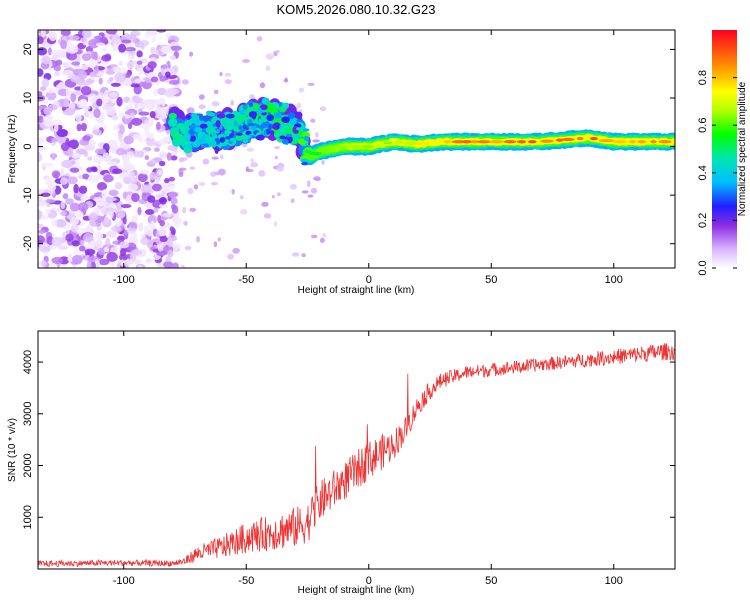 The height and width of the screenshot is (600, 750). I want to click on spectrogram-y-tick-label: 20, so click(28, 49).